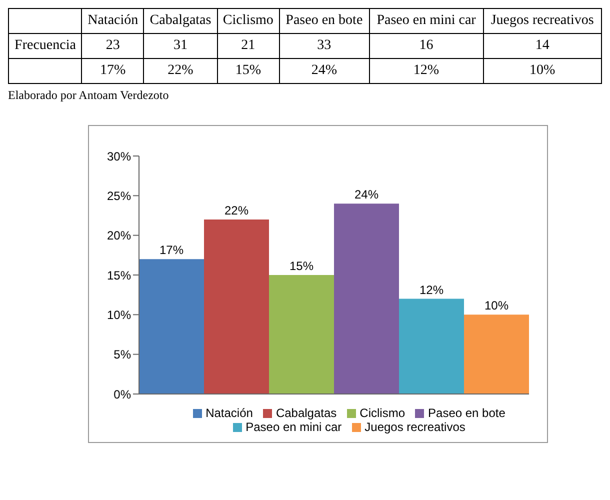 This screenshot has width=610, height=500. Describe the element at coordinates (542, 21) in the screenshot. I see `category-label: Juegos recreativos` at that location.